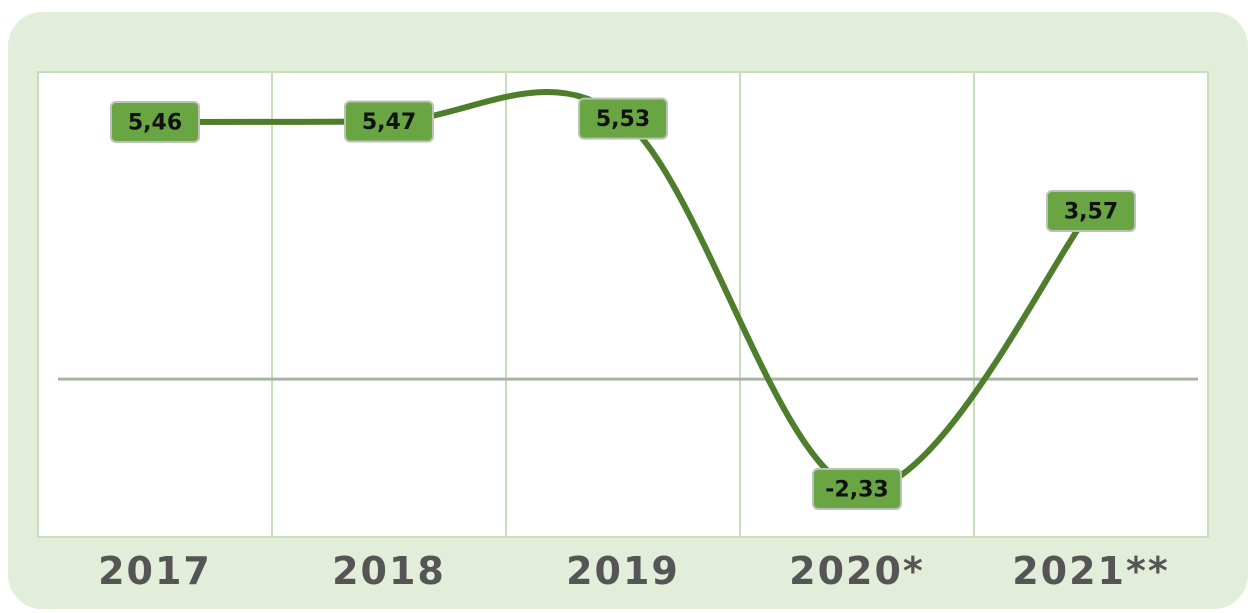  What do you see at coordinates (155, 571) in the screenshot?
I see `x-tick-label: 2017` at bounding box center [155, 571].